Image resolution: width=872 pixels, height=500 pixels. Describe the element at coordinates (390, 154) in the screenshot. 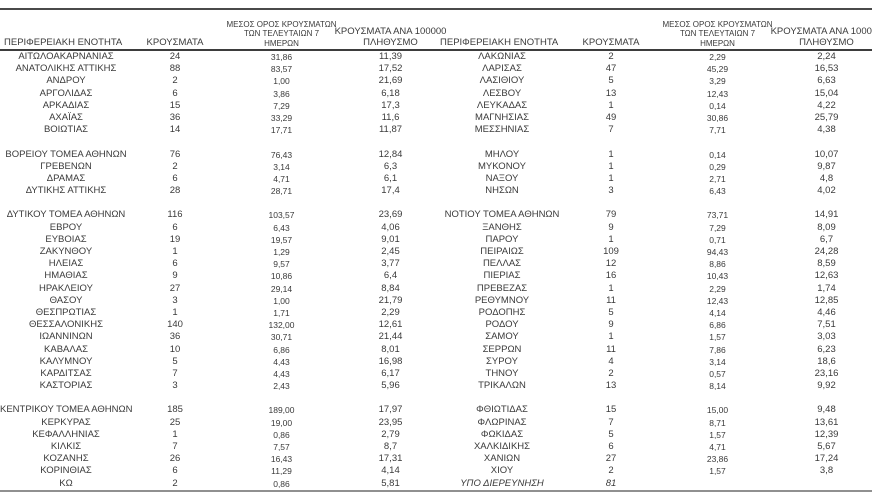

I see `per100k-cell: 12,84` at that location.